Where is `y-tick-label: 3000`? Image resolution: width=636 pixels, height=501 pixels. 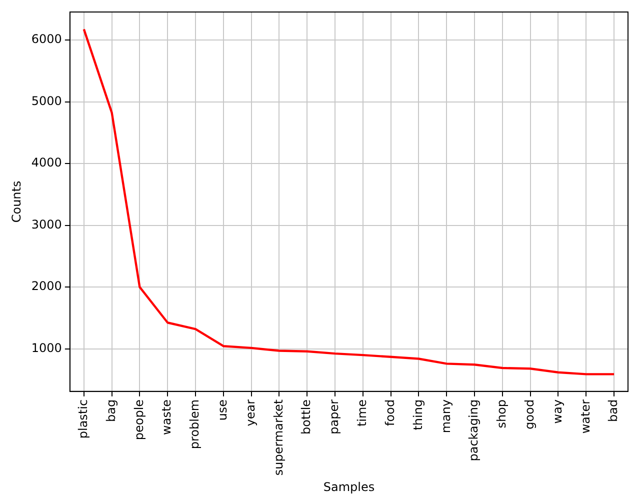
y-tick-label: 3000 is located at coordinates (46, 224).